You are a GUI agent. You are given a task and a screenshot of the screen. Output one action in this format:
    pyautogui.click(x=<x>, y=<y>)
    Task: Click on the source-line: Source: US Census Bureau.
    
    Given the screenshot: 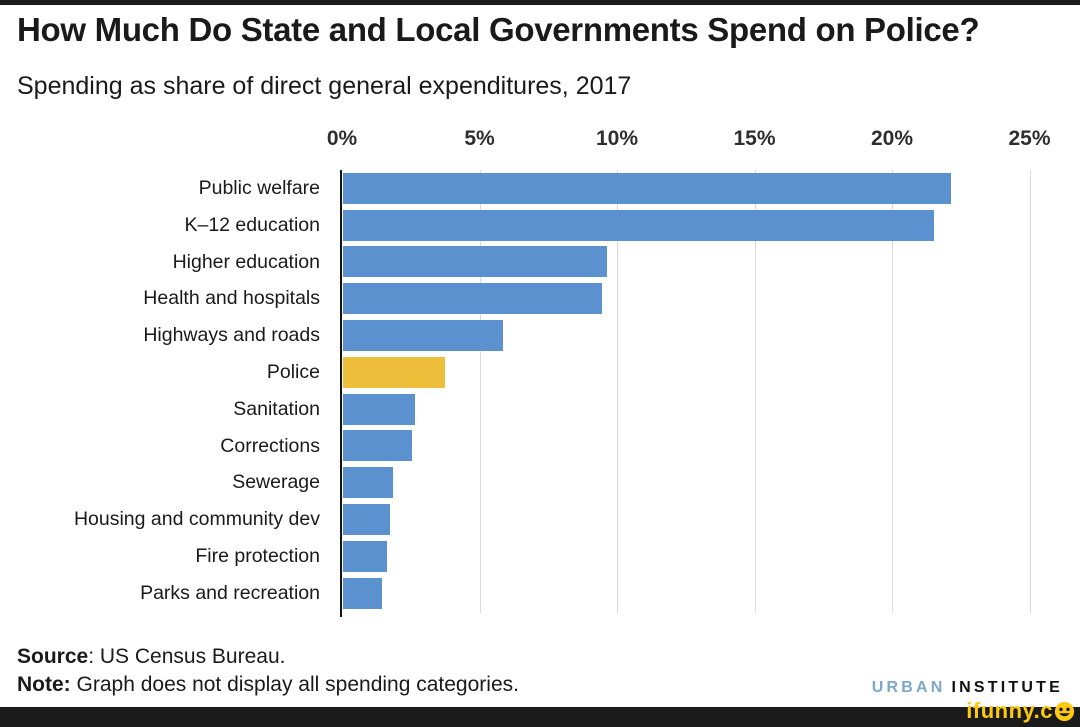 What is the action you would take?
    pyautogui.click(x=268, y=657)
    